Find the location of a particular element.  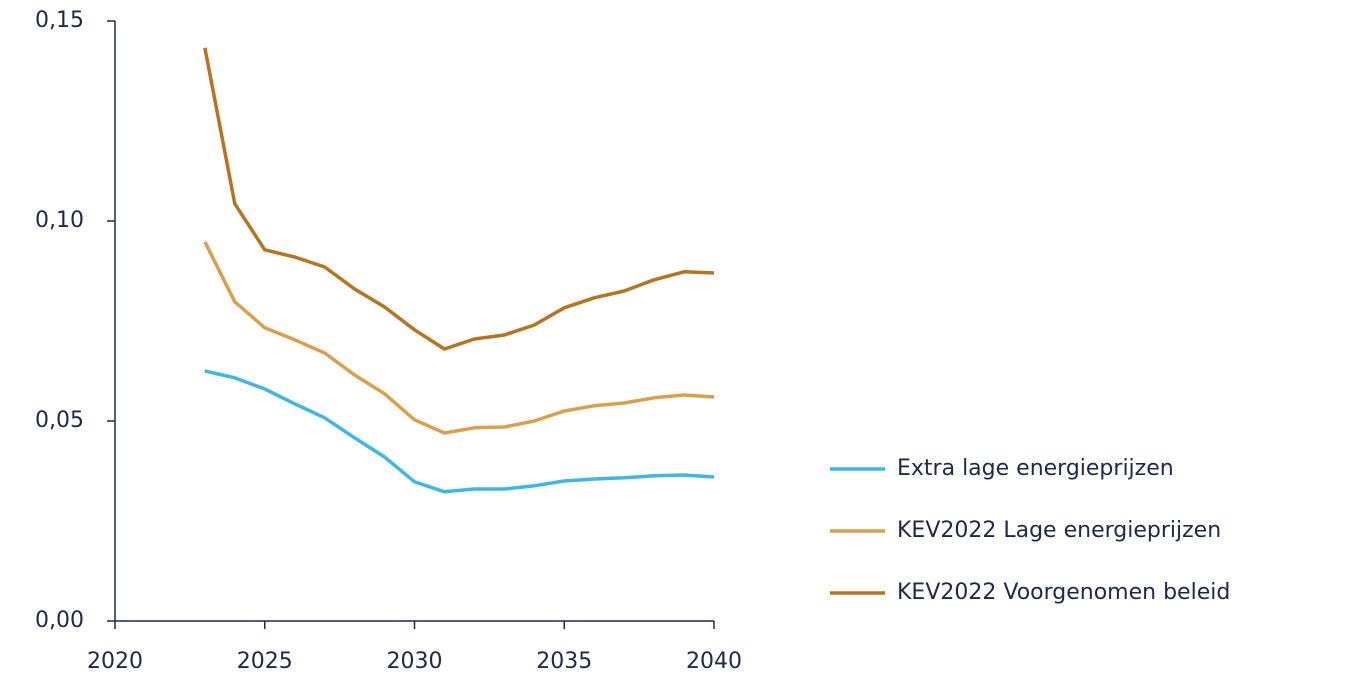

x-tick-label: 2030 is located at coordinates (415, 661).